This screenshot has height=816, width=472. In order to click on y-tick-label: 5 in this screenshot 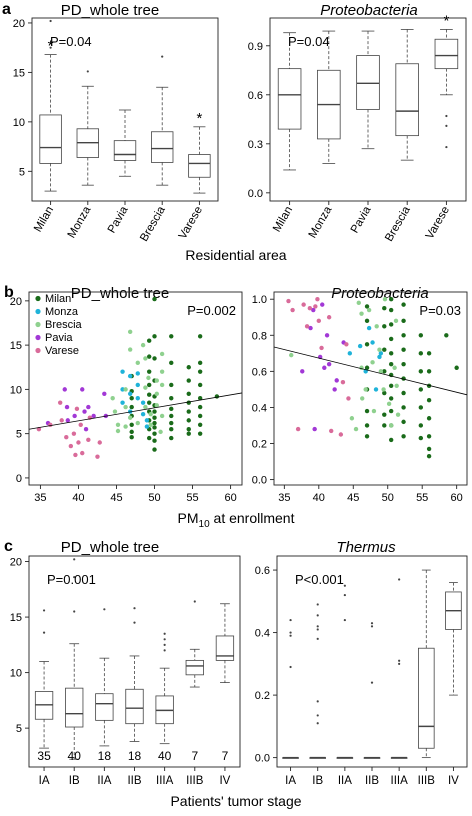, I will do `click(19, 435)`.